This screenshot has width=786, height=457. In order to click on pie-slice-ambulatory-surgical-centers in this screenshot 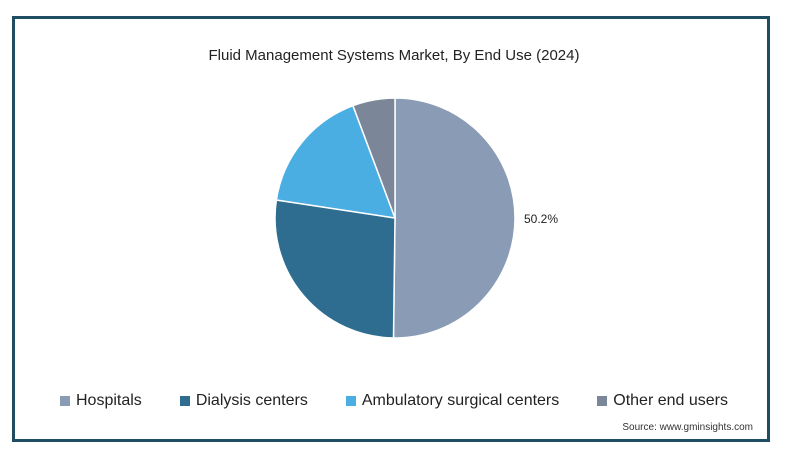, I will do `click(336, 161)`.